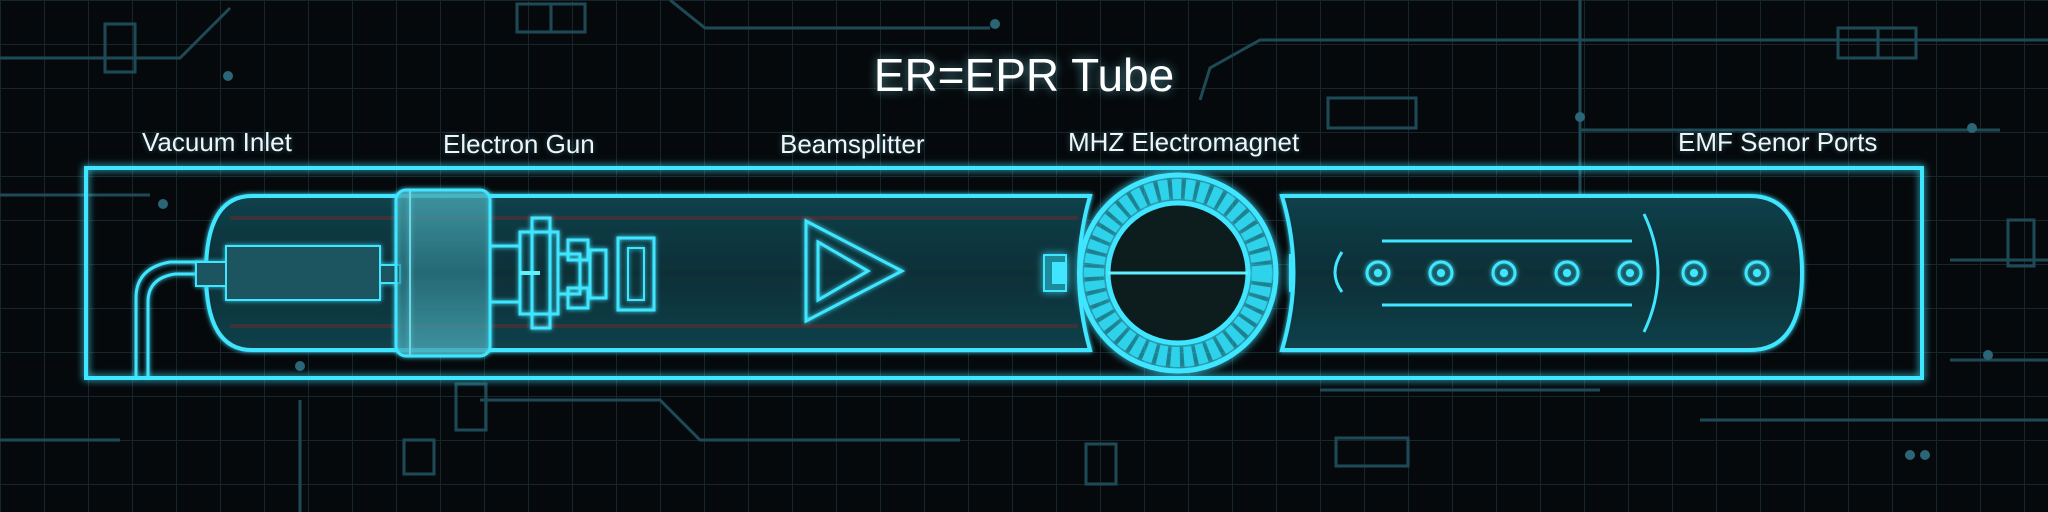 This screenshot has width=2048, height=512. What do you see at coordinates (1024, 75) in the screenshot?
I see `diagram-title: ER=EPR Tube` at bounding box center [1024, 75].